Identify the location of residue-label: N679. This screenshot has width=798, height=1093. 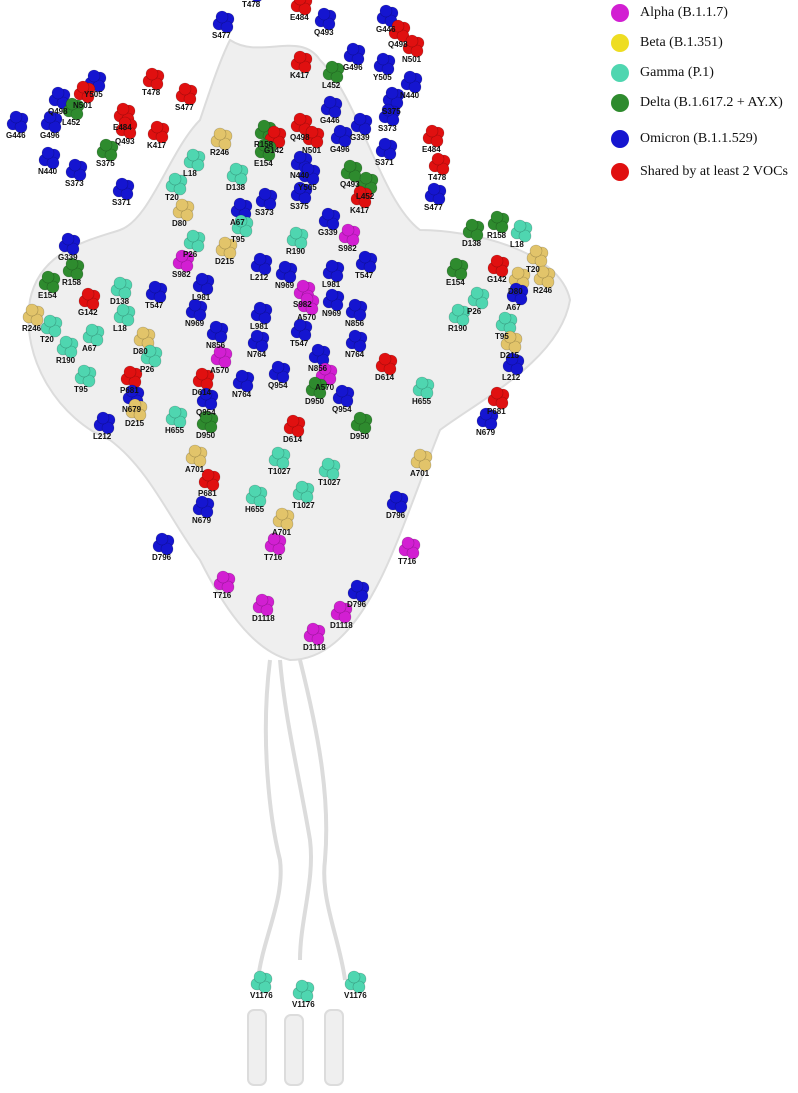
(486, 432).